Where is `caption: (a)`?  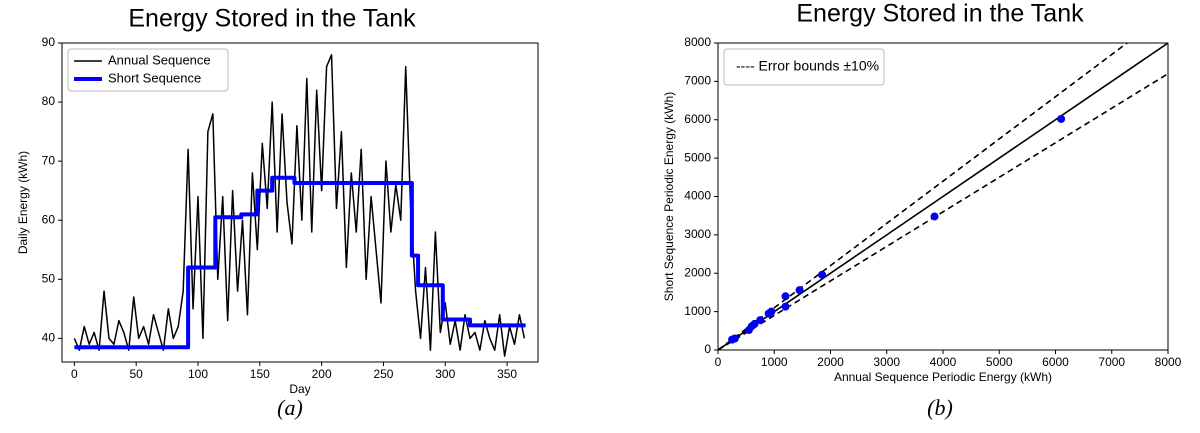 caption: (a) is located at coordinates (290, 407).